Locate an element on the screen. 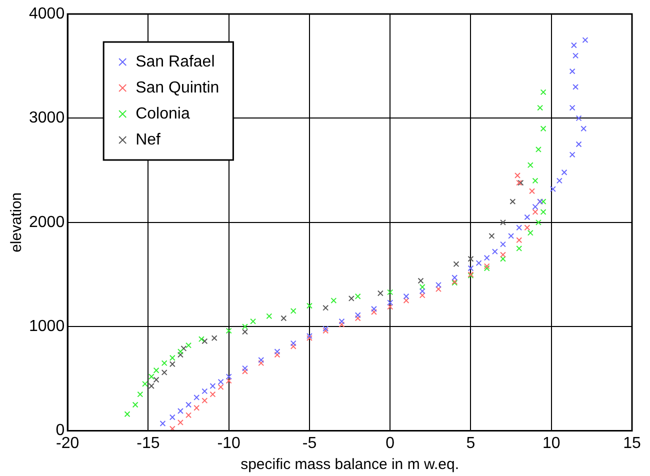  legend-label: Nef is located at coordinates (149, 139).